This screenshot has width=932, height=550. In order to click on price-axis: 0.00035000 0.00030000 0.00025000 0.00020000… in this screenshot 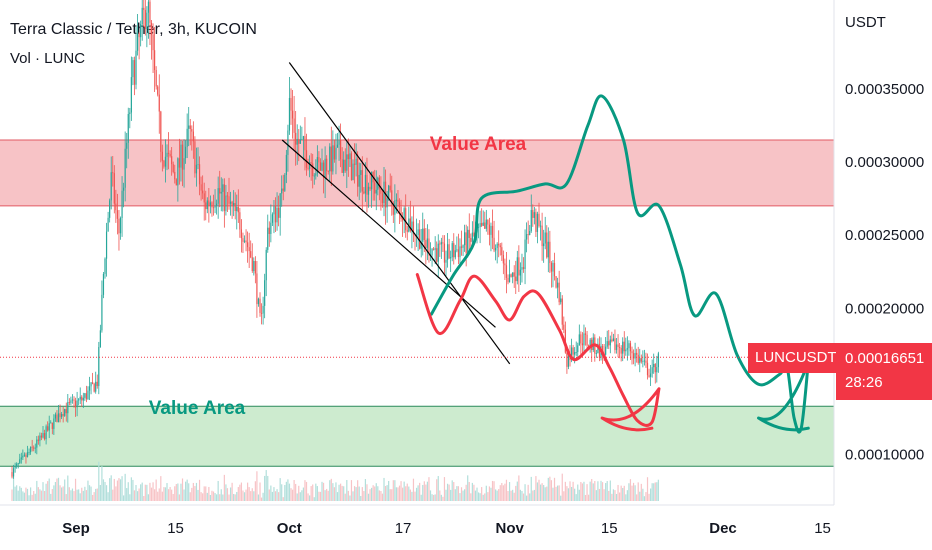, I will do `click(884, 272)`.